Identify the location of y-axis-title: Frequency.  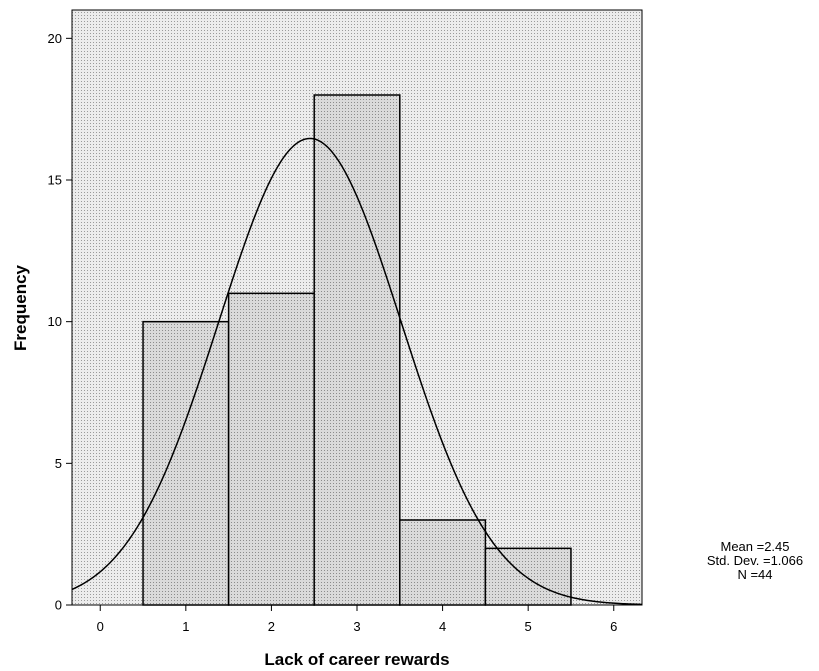
(20, 307).